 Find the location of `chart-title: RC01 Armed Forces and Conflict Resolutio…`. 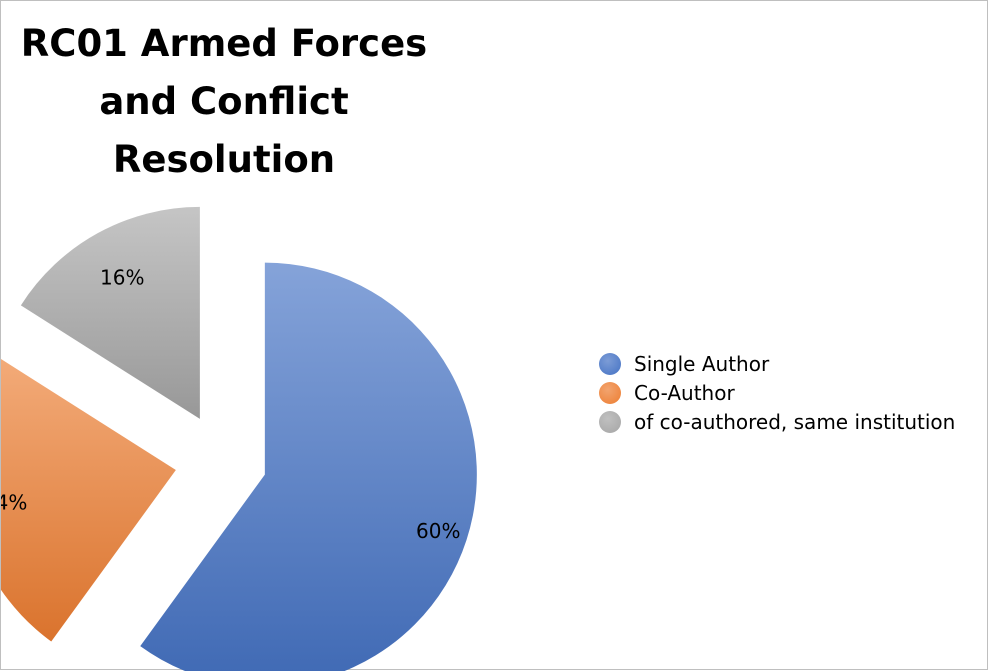

chart-title: RC01 Armed Forces and Conflict Resolutio… is located at coordinates (224, 101).